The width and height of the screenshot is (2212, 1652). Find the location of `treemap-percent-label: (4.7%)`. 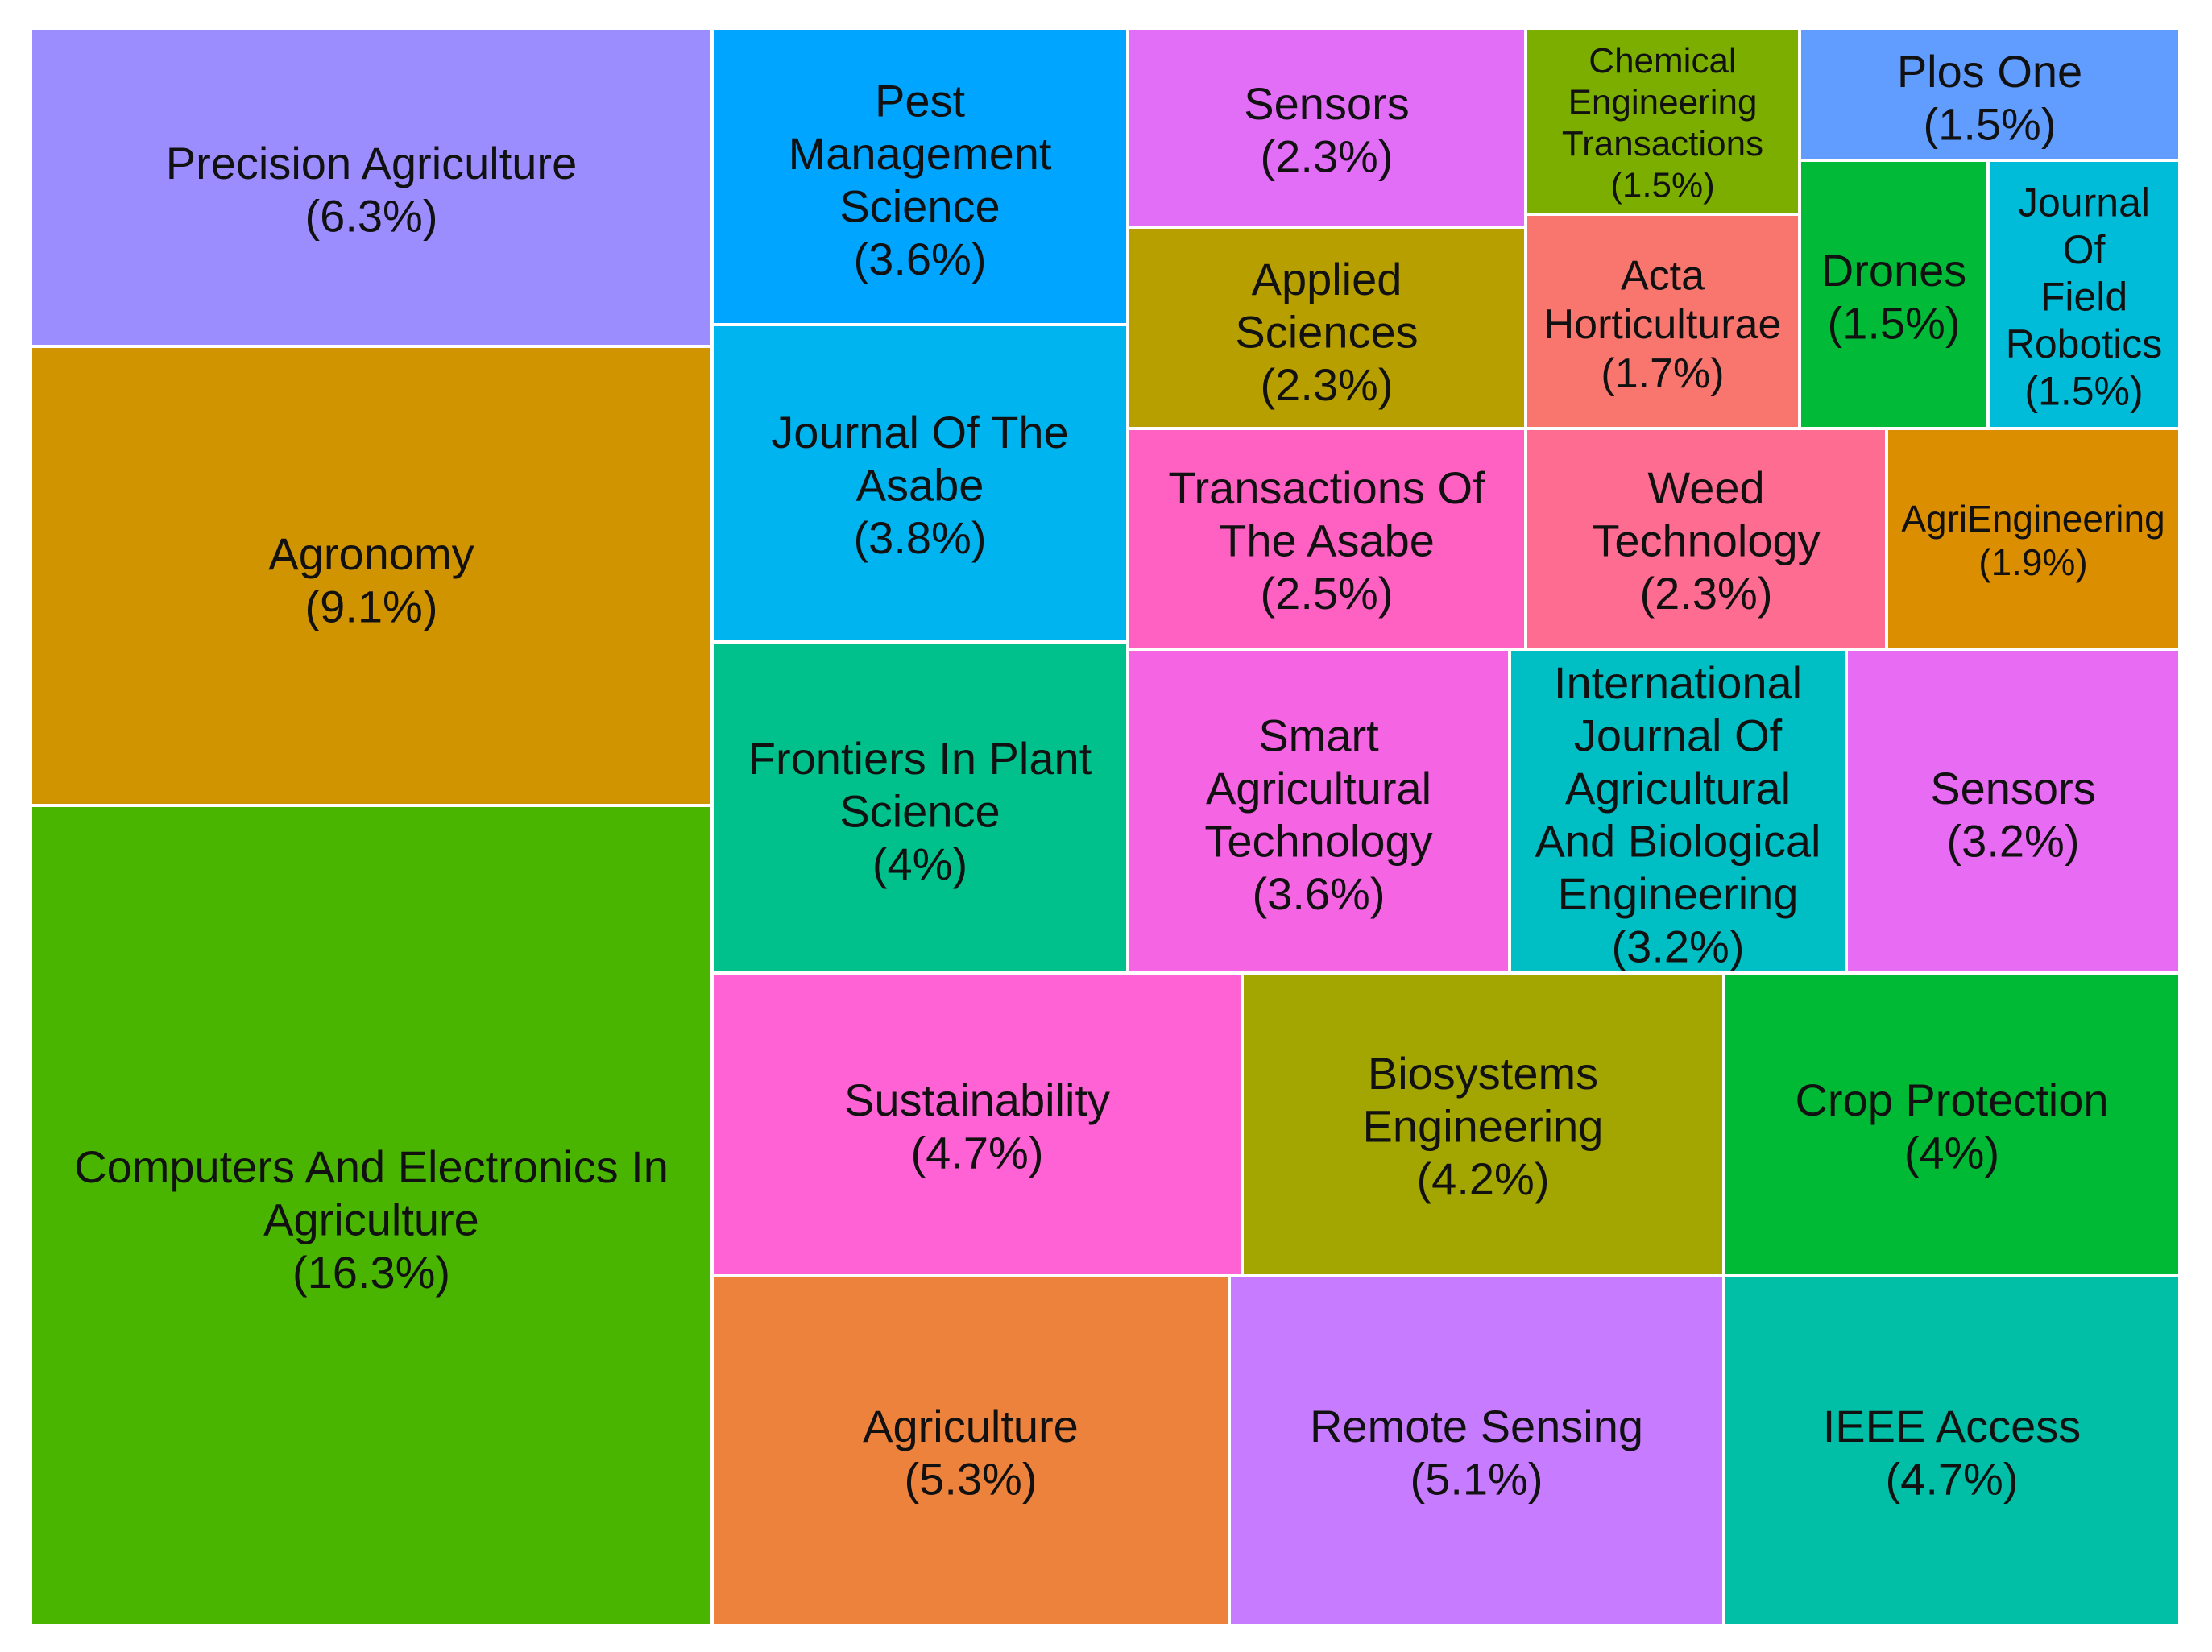

treemap-percent-label: (4.7%) is located at coordinates (977, 1152).